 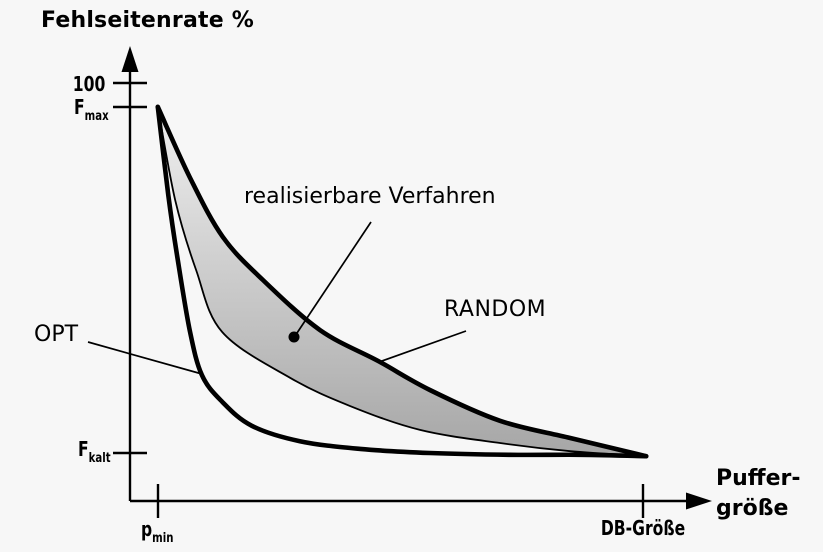 What do you see at coordinates (89, 84) in the screenshot?
I see `y-tick-label-100: 100` at bounding box center [89, 84].